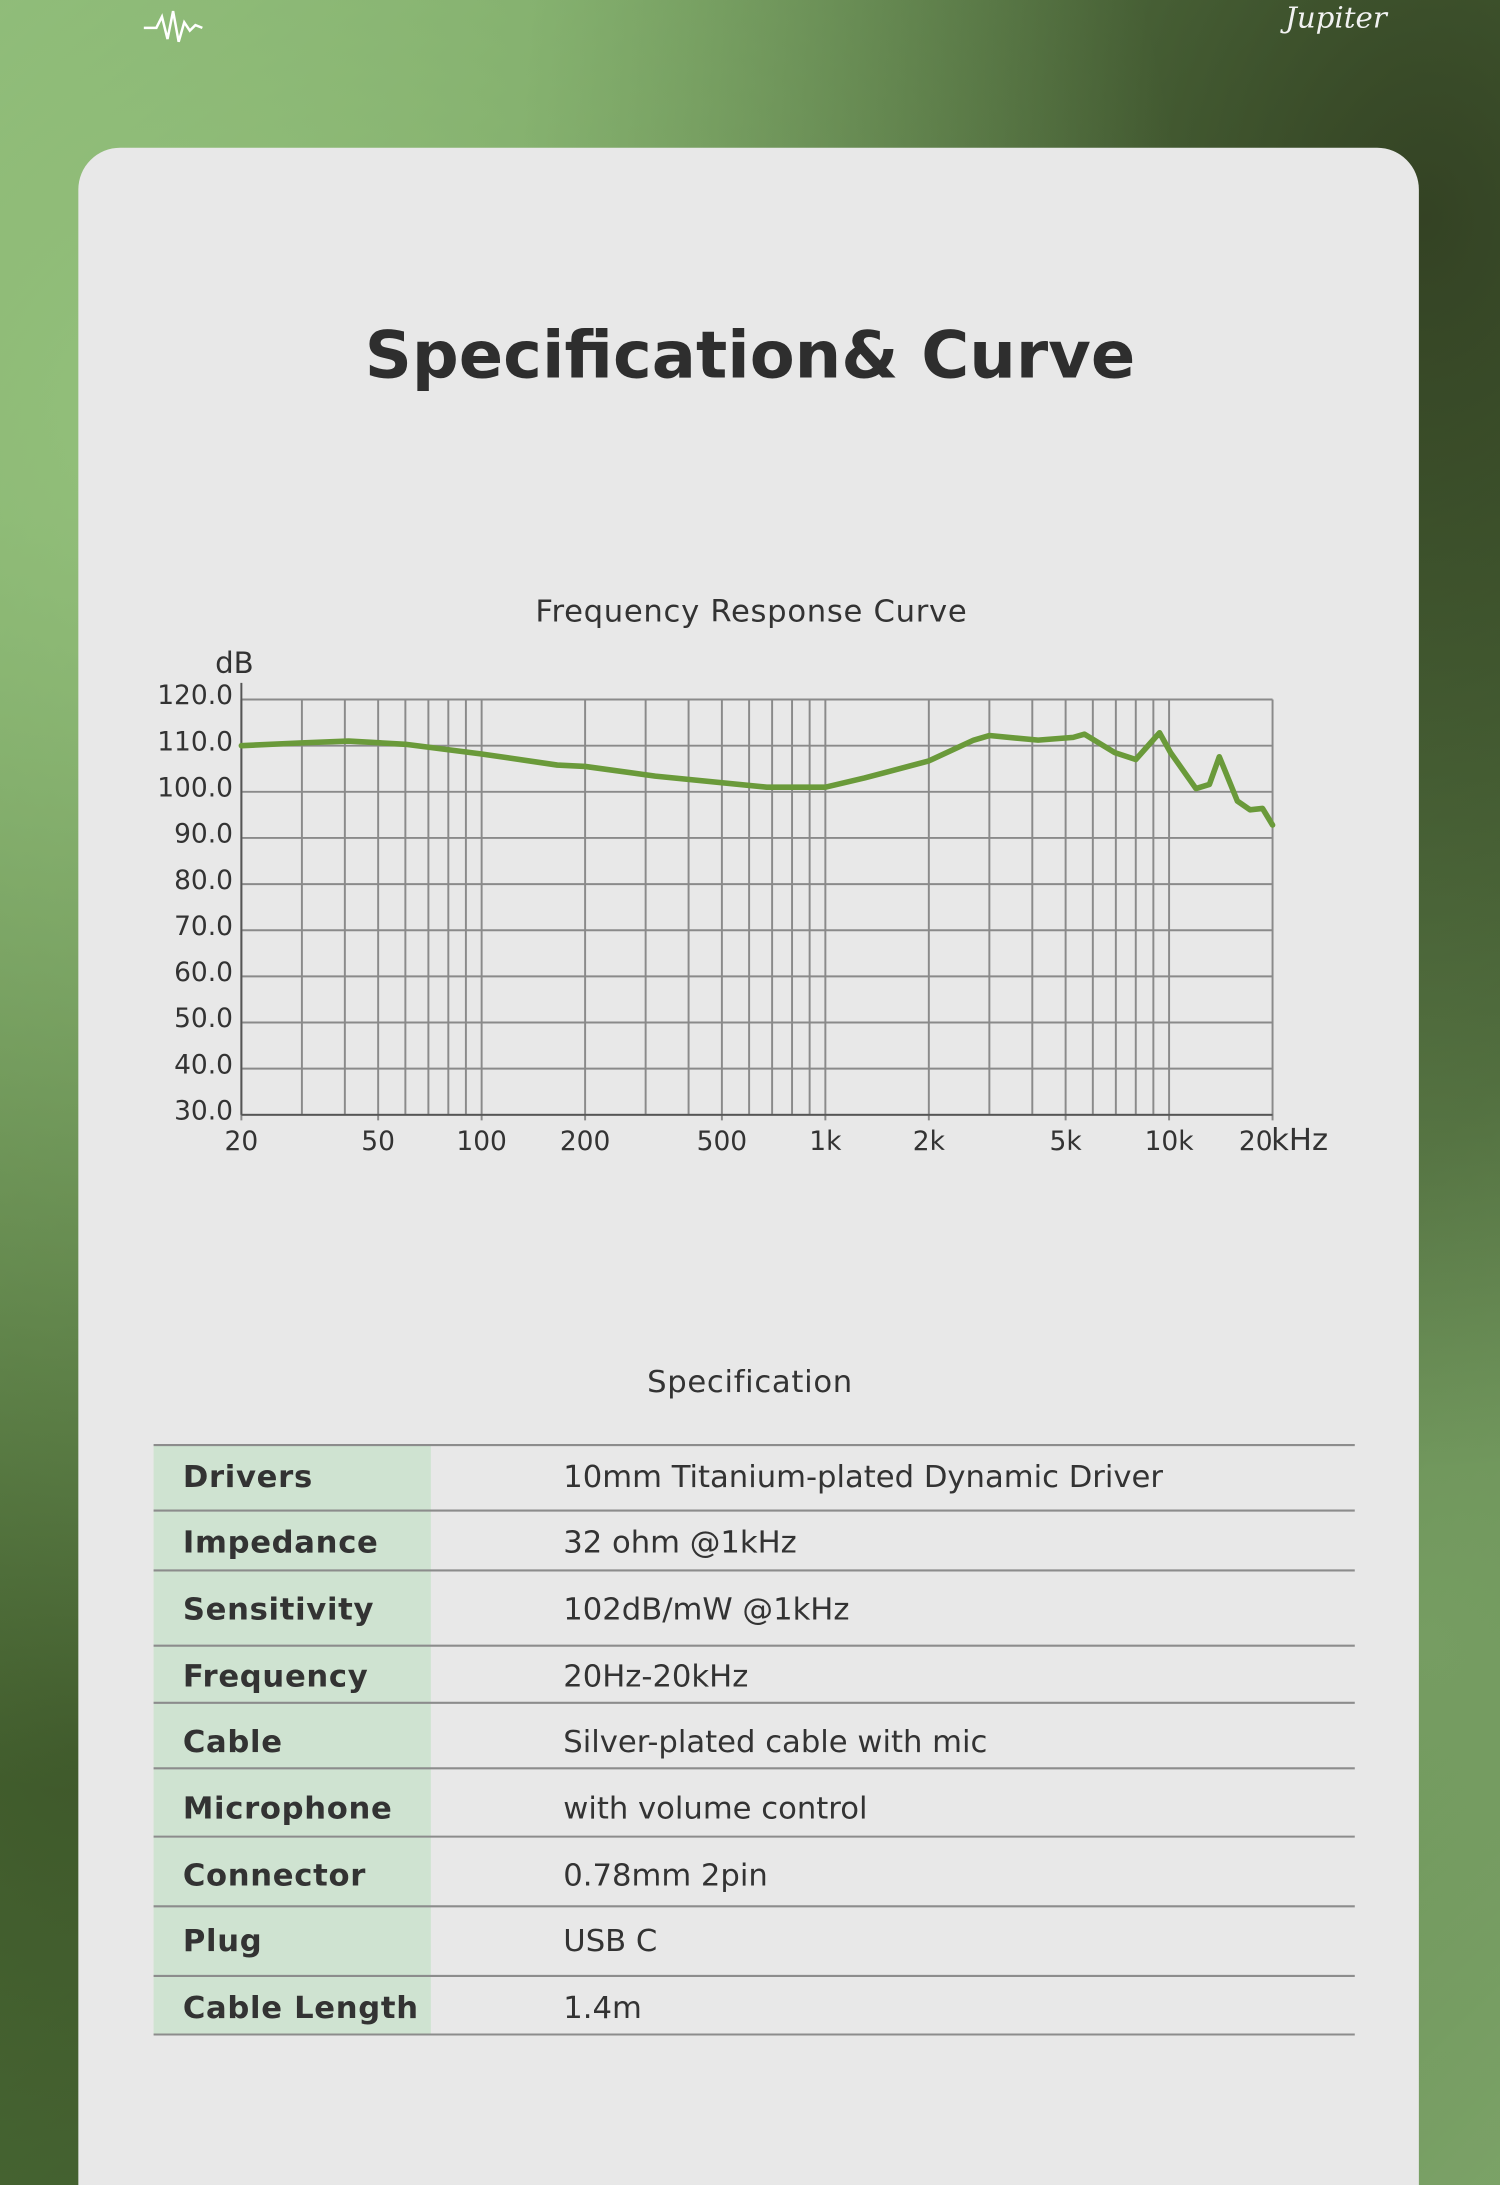 This screenshot has width=1500, height=2185. What do you see at coordinates (1299, 1140) in the screenshot?
I see `x-axis-label: kHz` at bounding box center [1299, 1140].